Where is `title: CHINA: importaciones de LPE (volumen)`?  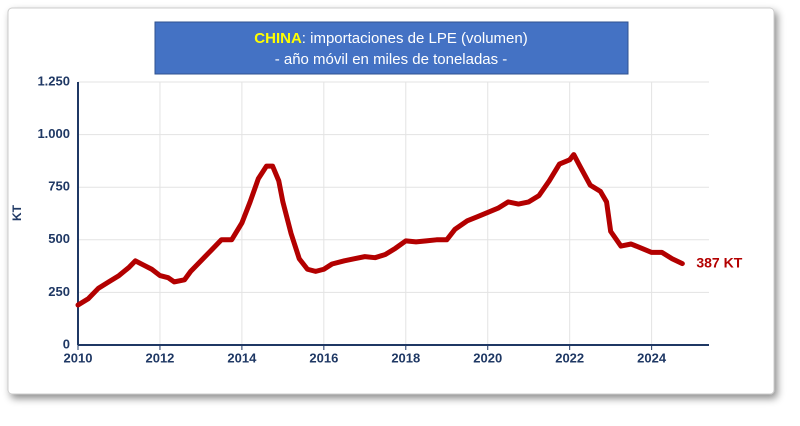 title: CHINA: importaciones de LPE (volumen) is located at coordinates (390, 38).